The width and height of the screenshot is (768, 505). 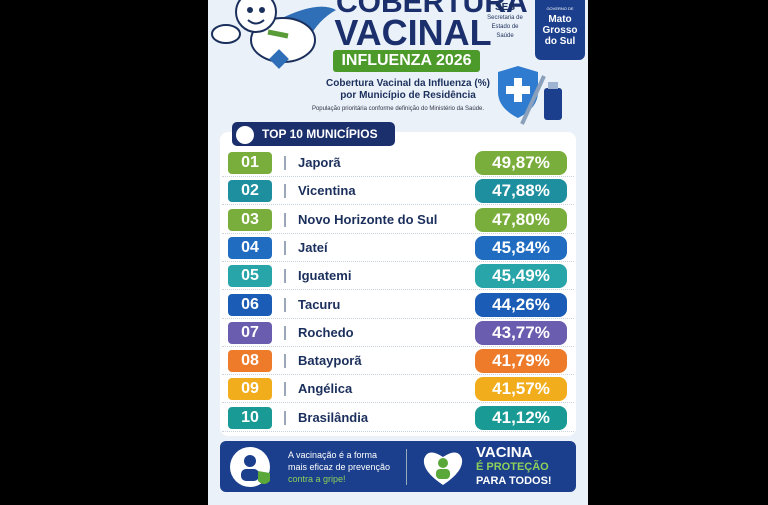 I want to click on slogan-line: VACINA, so click(x=504, y=452).